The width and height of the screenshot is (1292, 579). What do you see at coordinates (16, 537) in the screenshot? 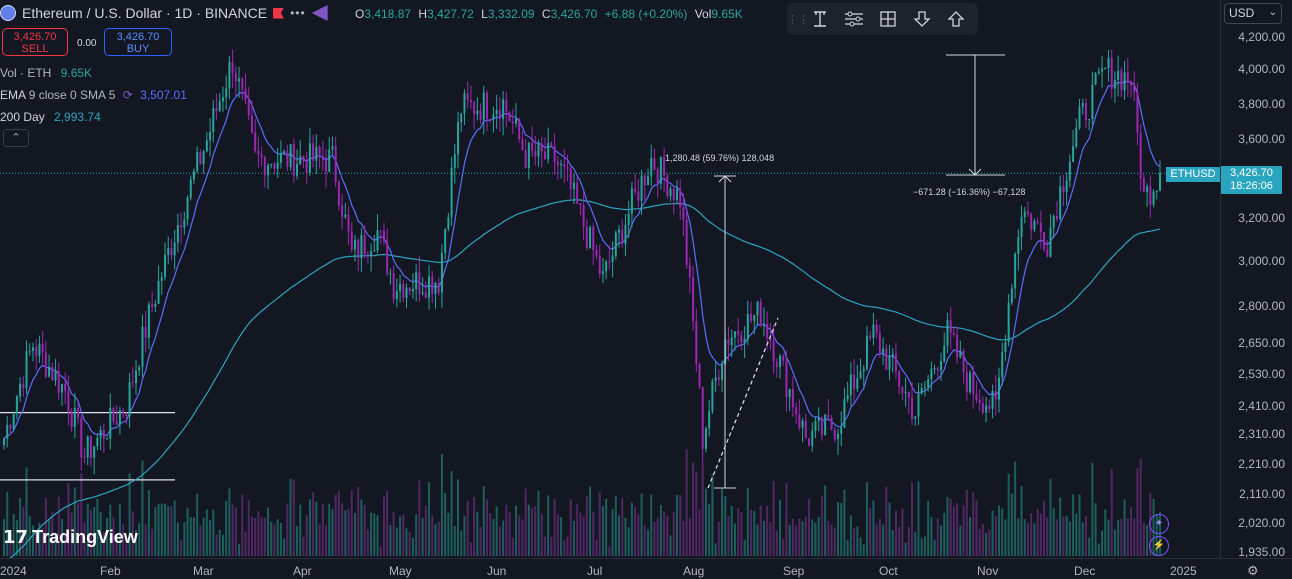
I see `tradingview-logo-mark-icon: 17` at bounding box center [16, 537].